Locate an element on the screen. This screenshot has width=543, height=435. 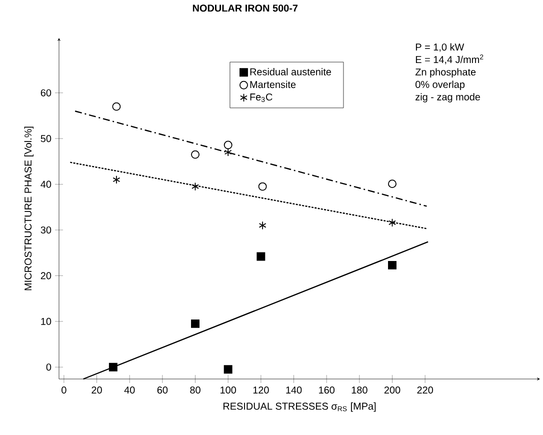
x-tick-label: 0 is located at coordinates (64, 390).